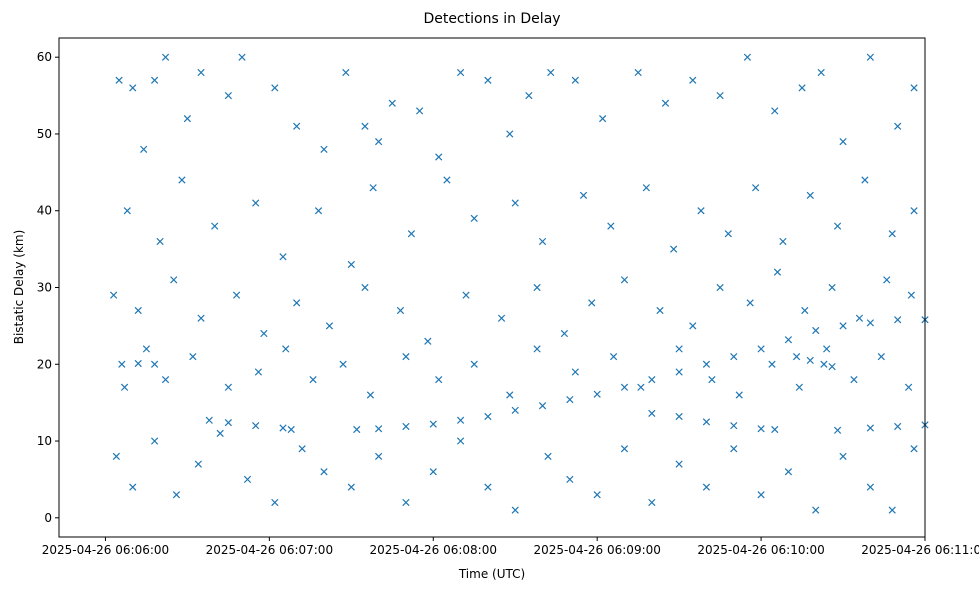  I want to click on y-tick-label: 60, so click(44, 57).